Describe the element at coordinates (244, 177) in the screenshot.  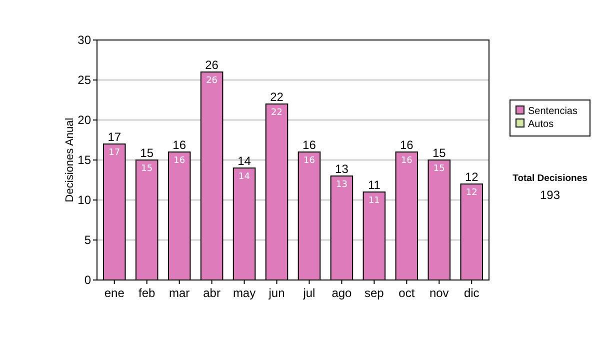
I see `data-label: 14` at that location.